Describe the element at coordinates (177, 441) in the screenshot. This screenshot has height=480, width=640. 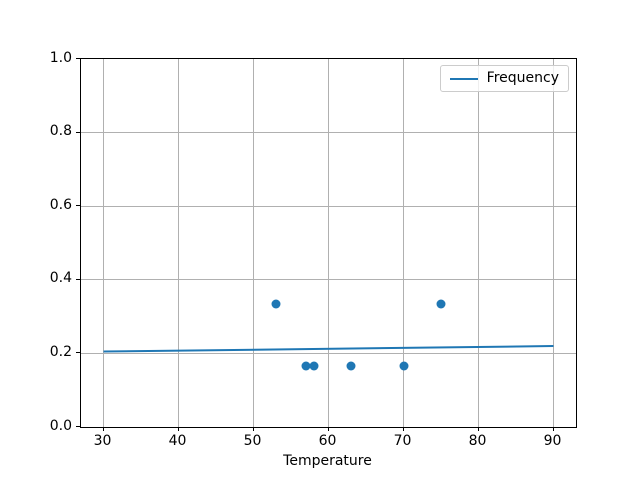
I see `x-tick-label: 40` at that location.